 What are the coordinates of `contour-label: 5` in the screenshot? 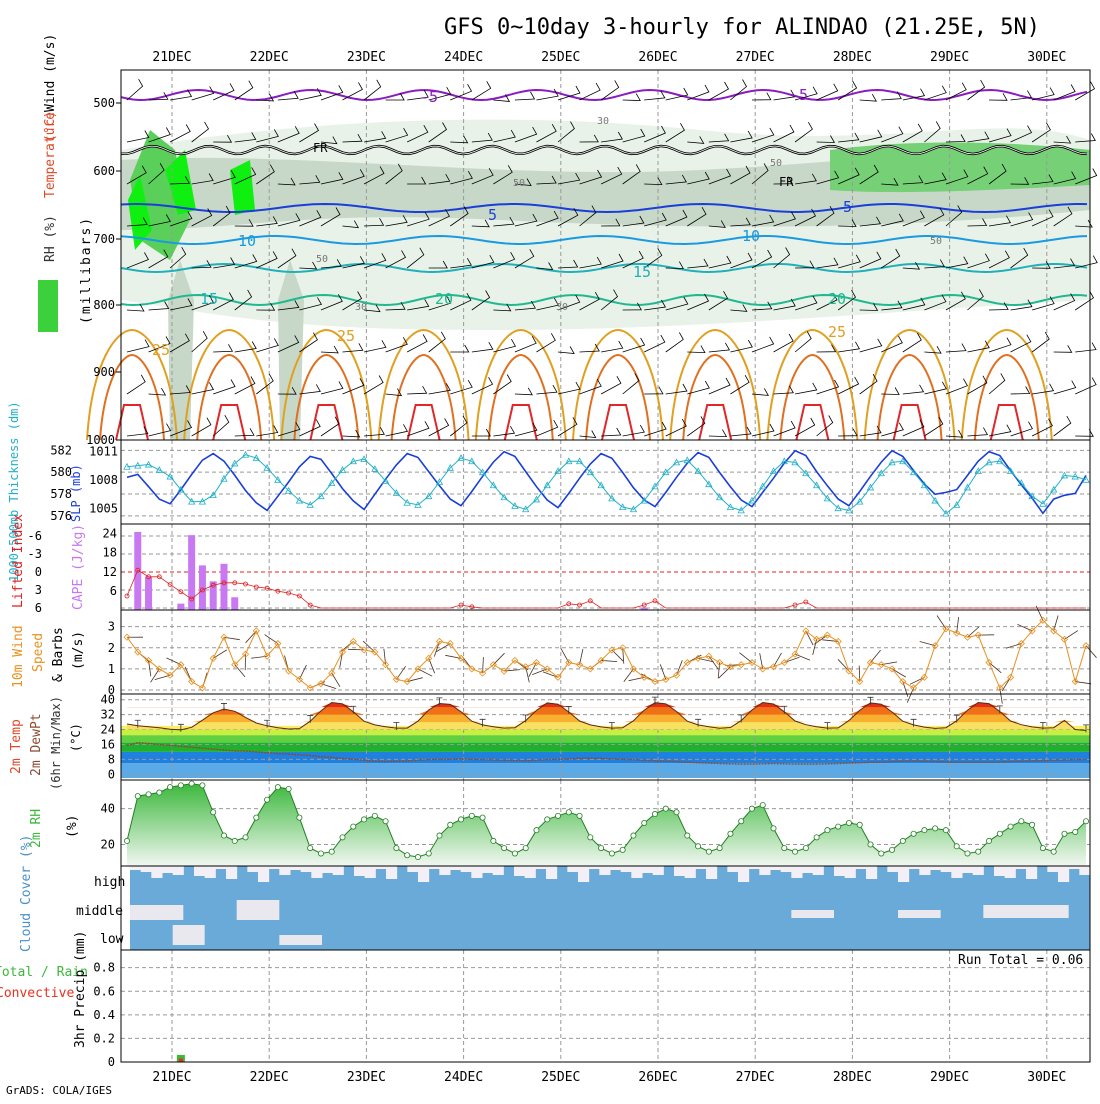 It's located at (847, 207).